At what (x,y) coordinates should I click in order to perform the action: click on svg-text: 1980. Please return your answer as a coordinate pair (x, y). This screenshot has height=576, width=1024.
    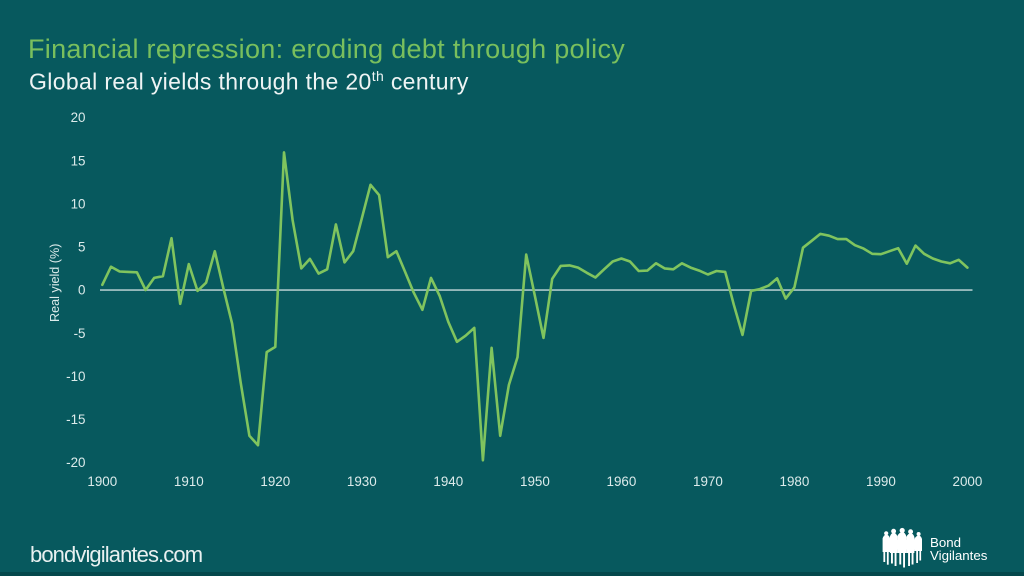
    Looking at the image, I should click on (795, 481).